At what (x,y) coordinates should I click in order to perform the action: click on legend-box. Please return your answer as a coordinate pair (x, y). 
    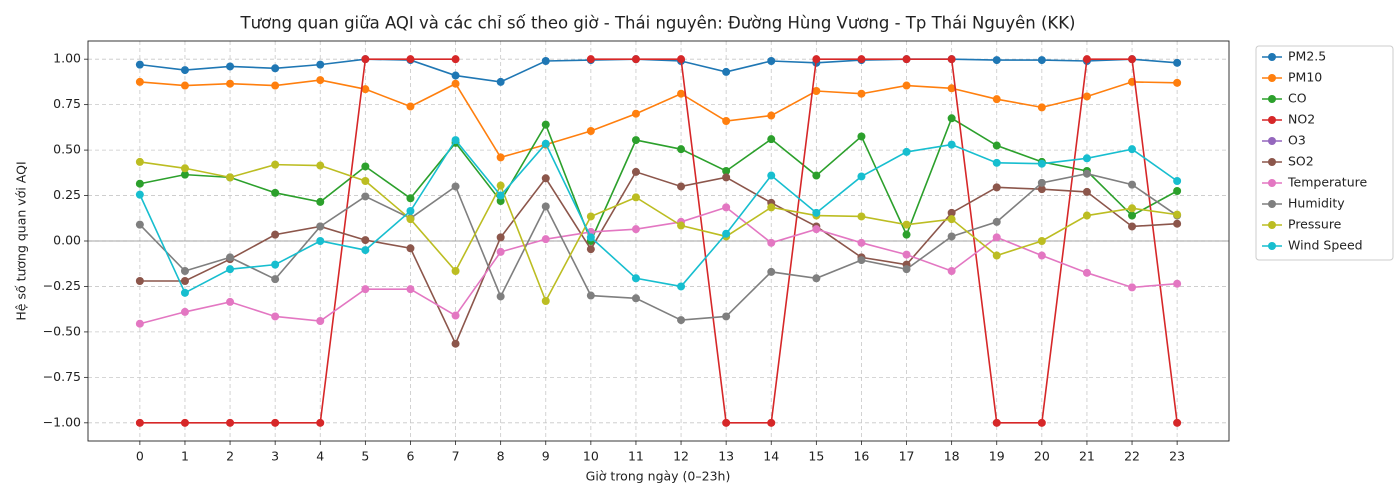
    Looking at the image, I should click on (1324, 153).